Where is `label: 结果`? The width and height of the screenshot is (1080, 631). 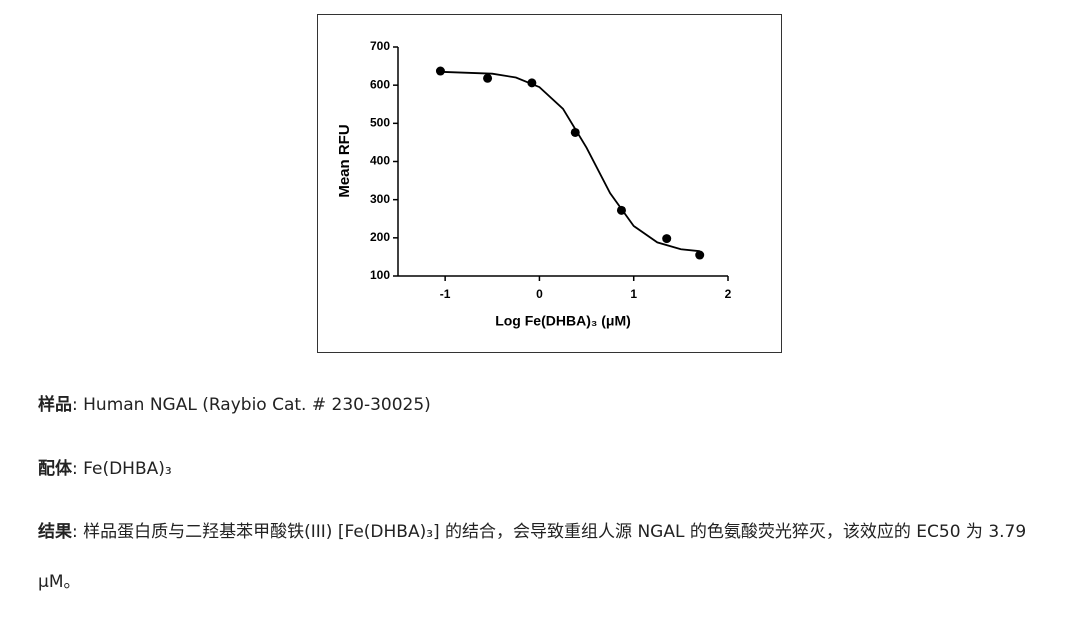 label: 结果 is located at coordinates (55, 532).